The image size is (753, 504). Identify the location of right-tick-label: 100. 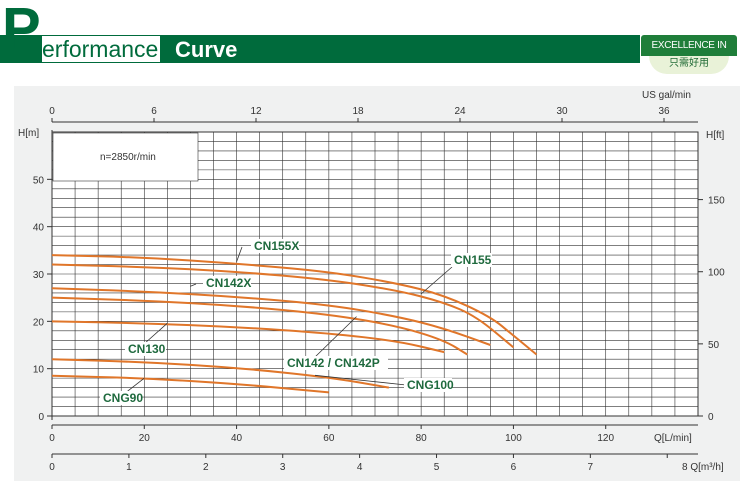
(716, 273).